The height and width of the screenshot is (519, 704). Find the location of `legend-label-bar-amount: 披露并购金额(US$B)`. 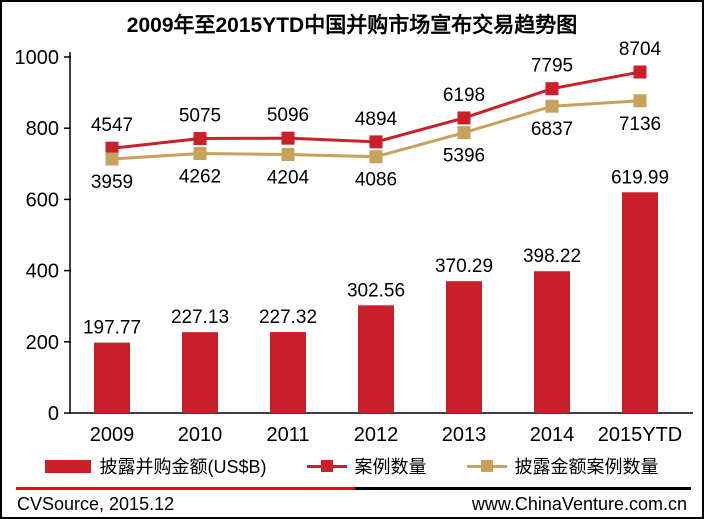

legend-label-bar-amount: 披露并购金额(US$B) is located at coordinates (183, 467).